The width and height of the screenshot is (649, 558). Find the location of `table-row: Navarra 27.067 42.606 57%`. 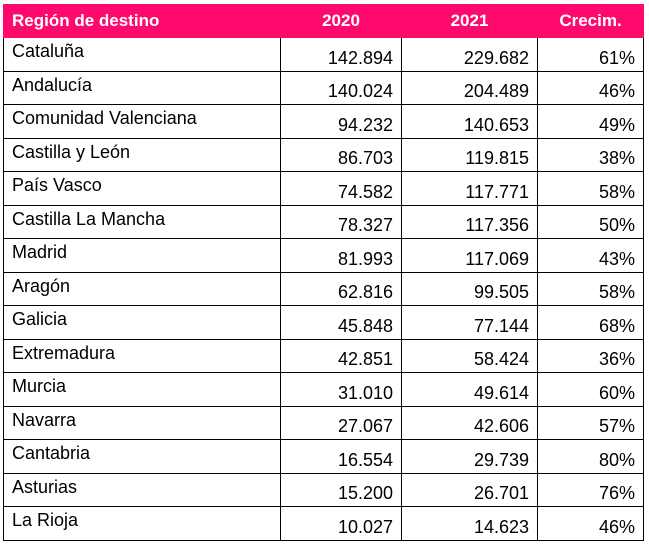

table-row: Navarra 27.067 42.606 57% is located at coordinates (323, 422).